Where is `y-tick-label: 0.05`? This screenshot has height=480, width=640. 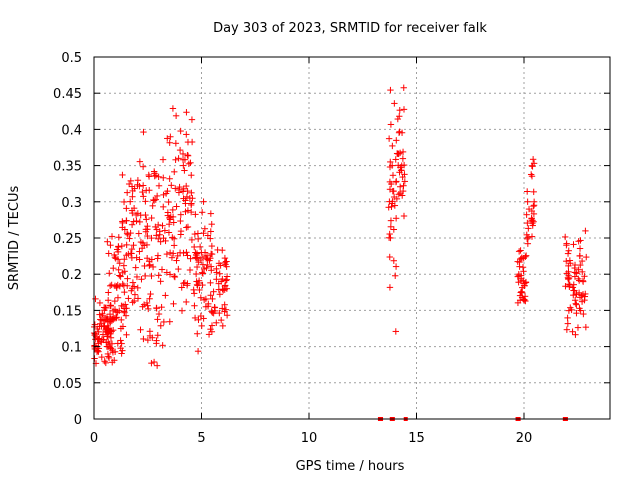
y-tick-label: 0.05 is located at coordinates (67, 384).